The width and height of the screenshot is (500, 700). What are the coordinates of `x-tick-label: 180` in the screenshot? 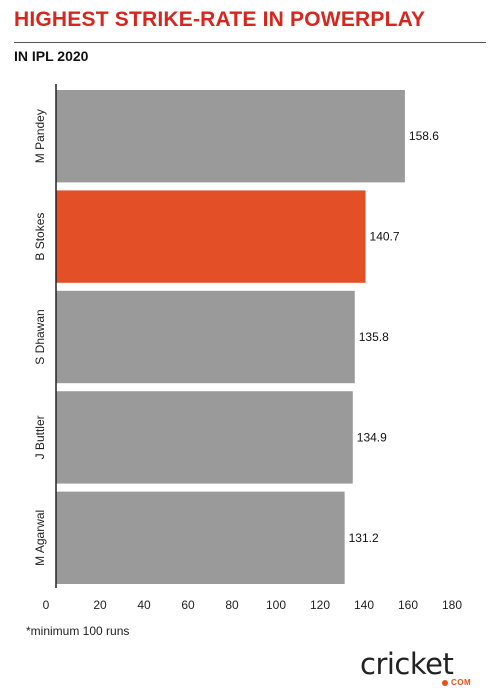 It's located at (452, 605).